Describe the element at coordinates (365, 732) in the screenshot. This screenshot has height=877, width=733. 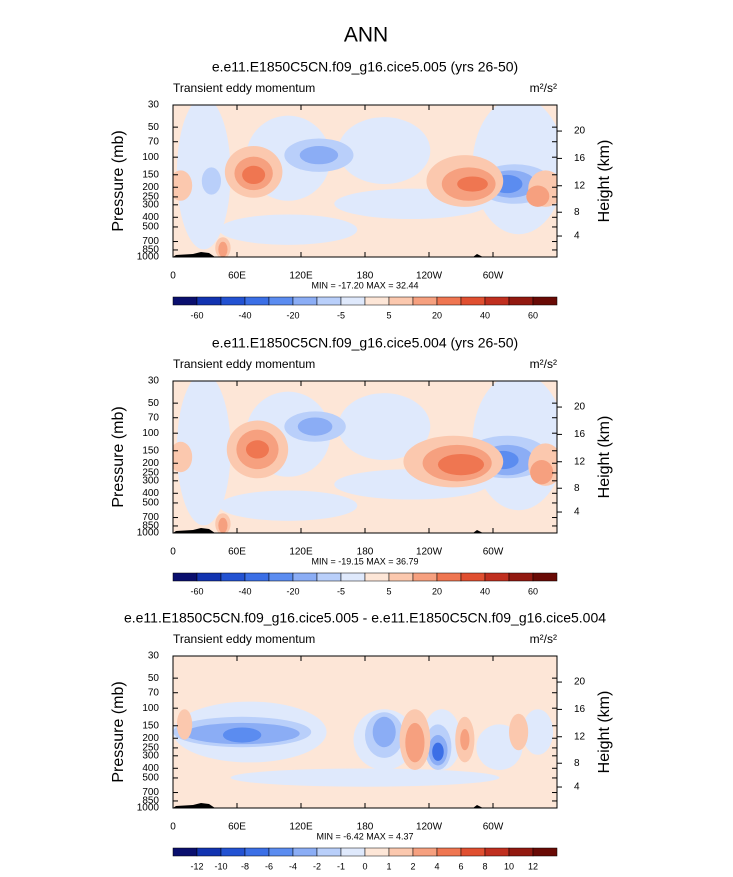
I see `contour-field` at that location.